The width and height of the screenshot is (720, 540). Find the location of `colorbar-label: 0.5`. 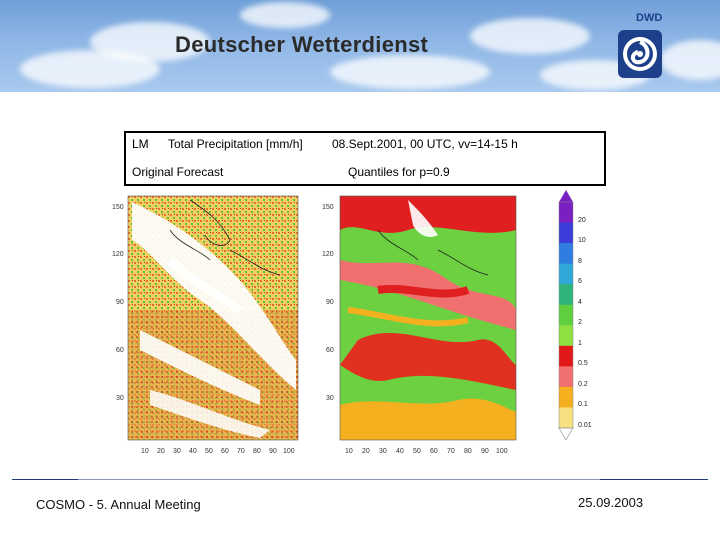

colorbar-label: 0.5 is located at coordinates (583, 364).